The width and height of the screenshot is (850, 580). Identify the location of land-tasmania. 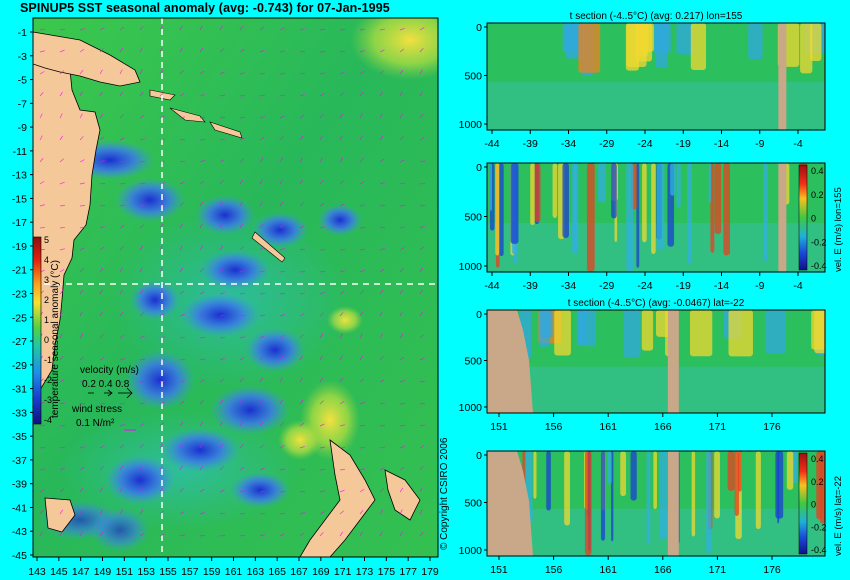
(60, 515).